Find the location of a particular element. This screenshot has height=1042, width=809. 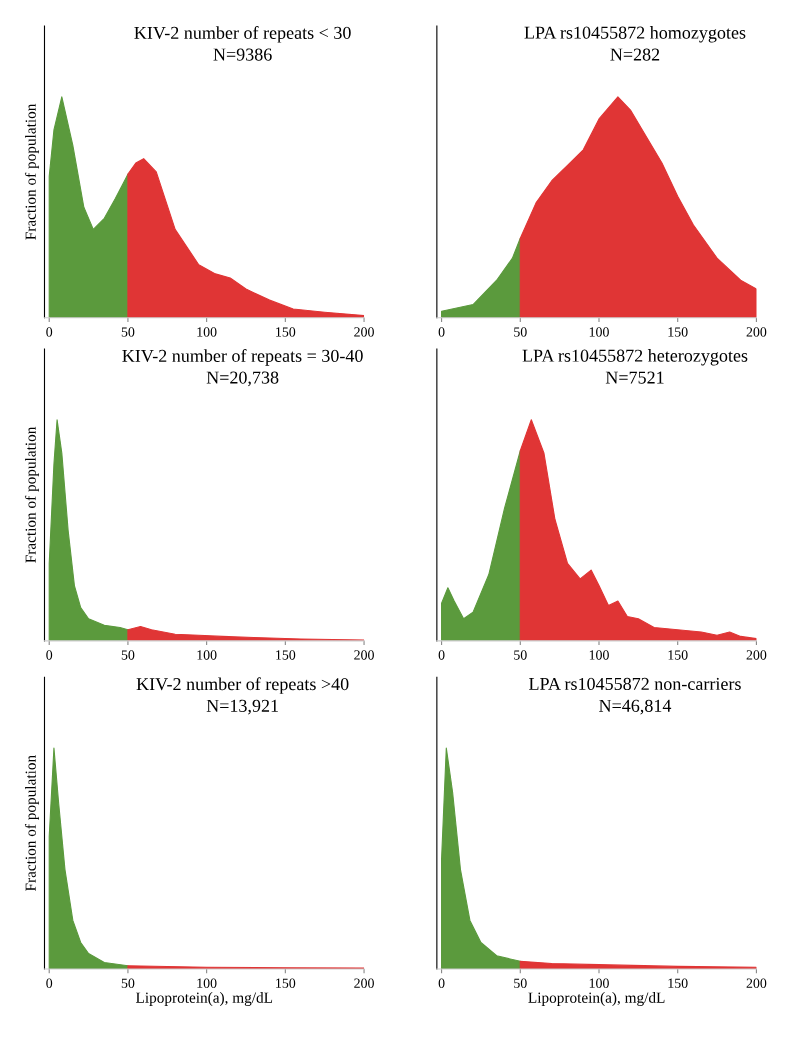

text: N=46,814 is located at coordinates (635, 707).